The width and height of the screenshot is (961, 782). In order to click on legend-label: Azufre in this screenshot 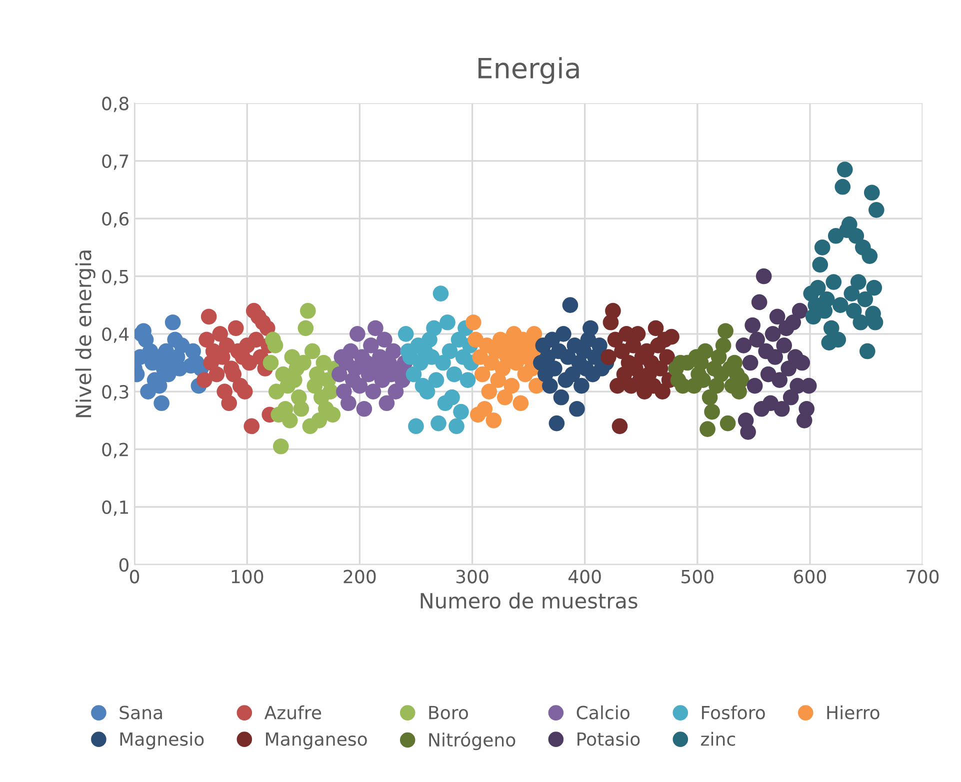, I will do `click(293, 712)`.